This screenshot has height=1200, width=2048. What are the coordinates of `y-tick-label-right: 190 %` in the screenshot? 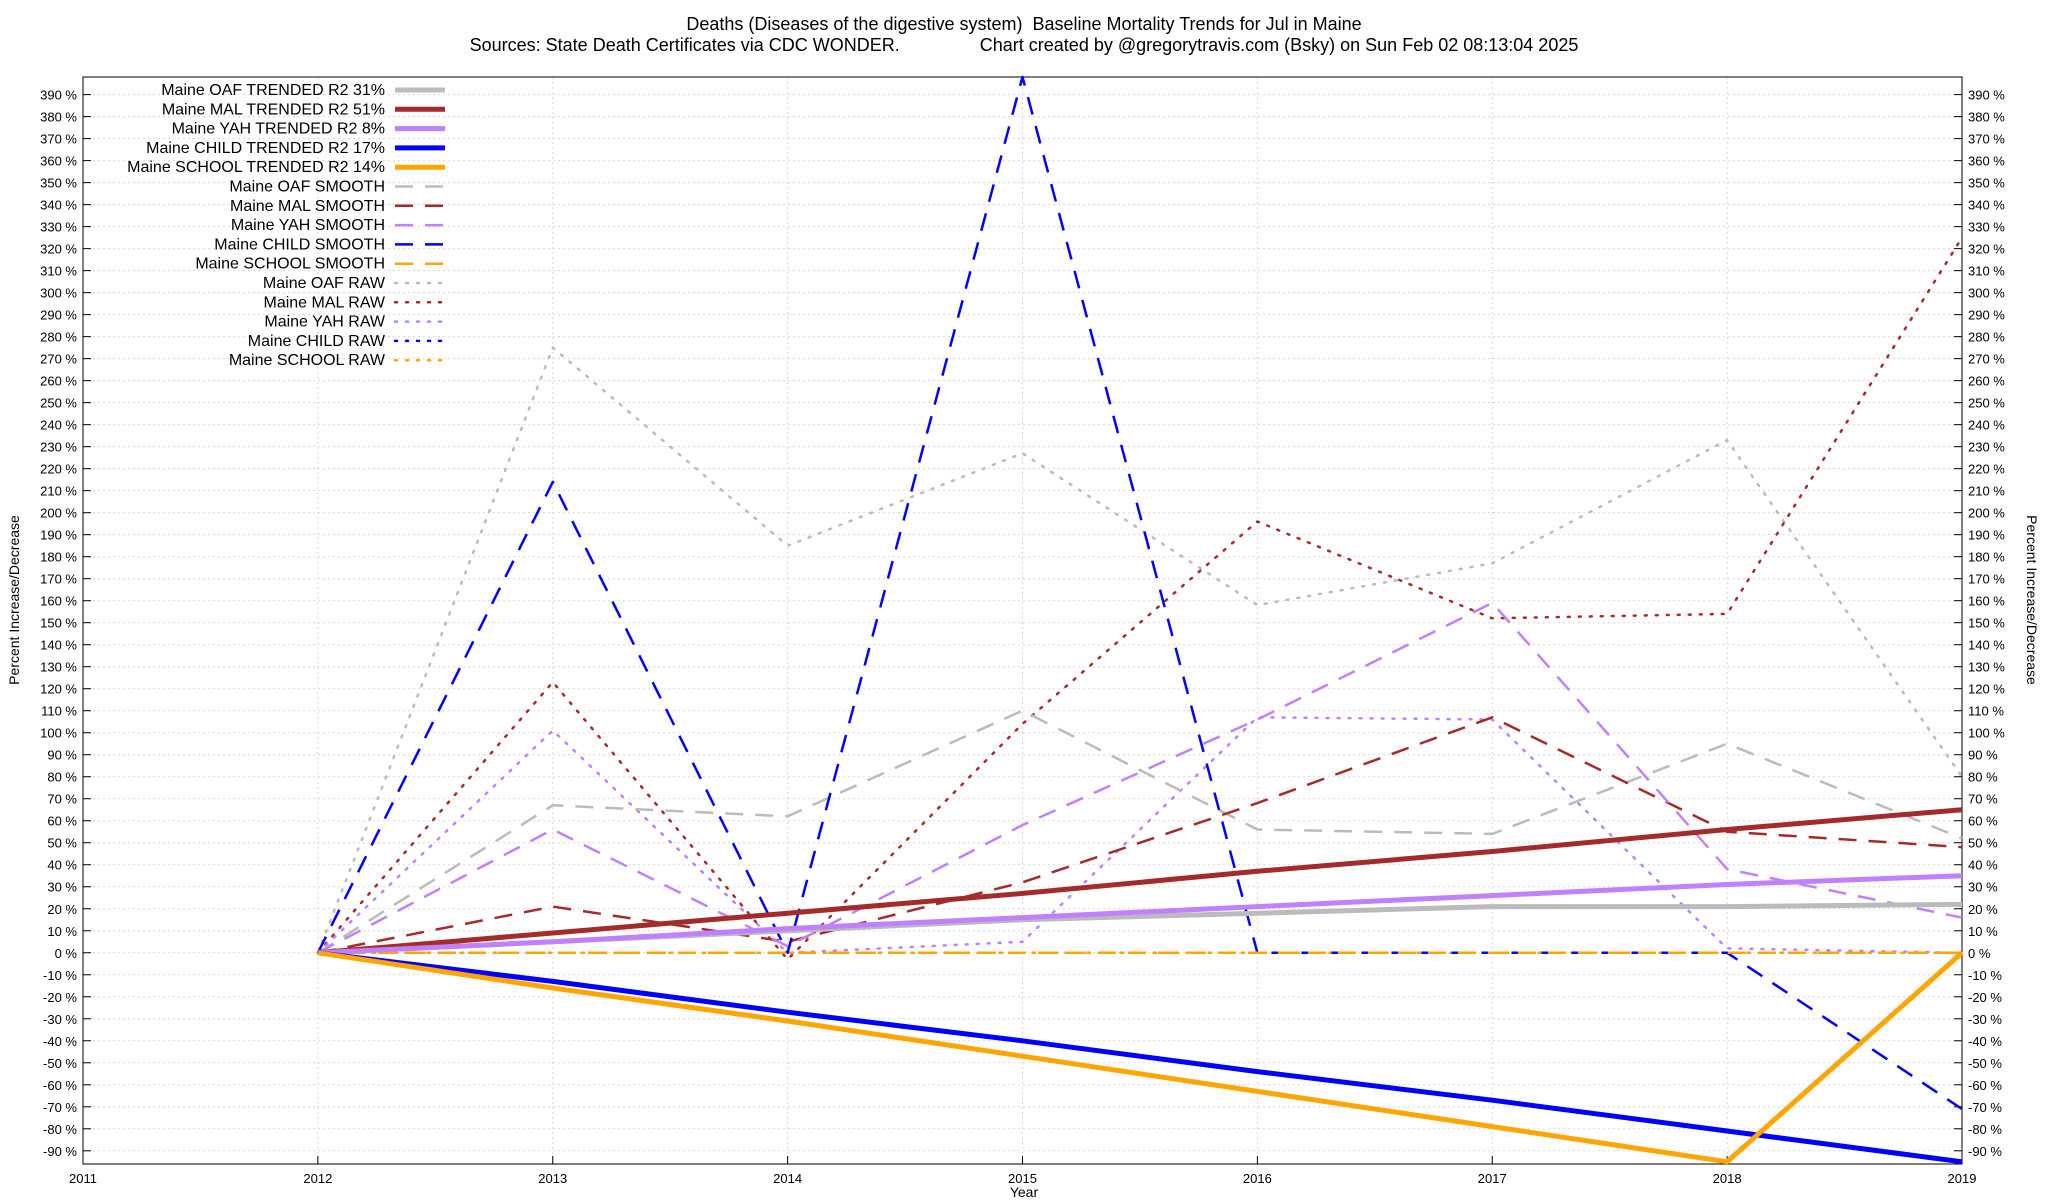 It's located at (1986, 535).